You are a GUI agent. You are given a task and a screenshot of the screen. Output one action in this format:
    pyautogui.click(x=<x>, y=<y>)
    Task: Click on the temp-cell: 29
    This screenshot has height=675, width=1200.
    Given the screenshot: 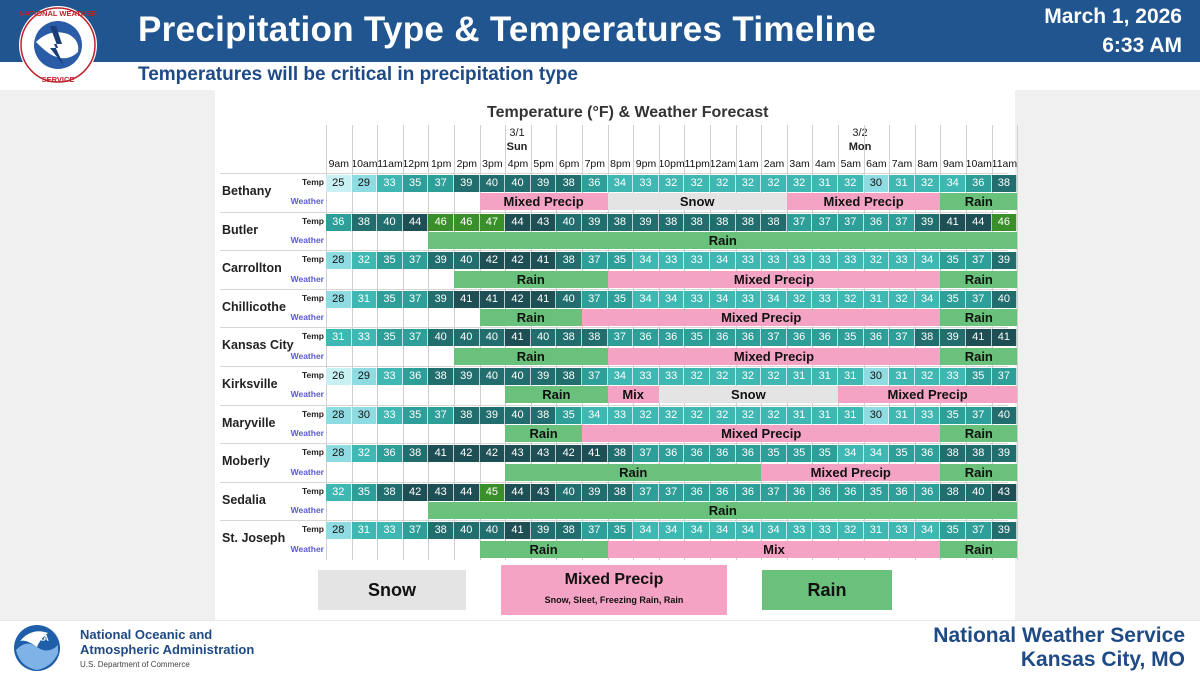 What is the action you would take?
    pyautogui.click(x=364, y=376)
    